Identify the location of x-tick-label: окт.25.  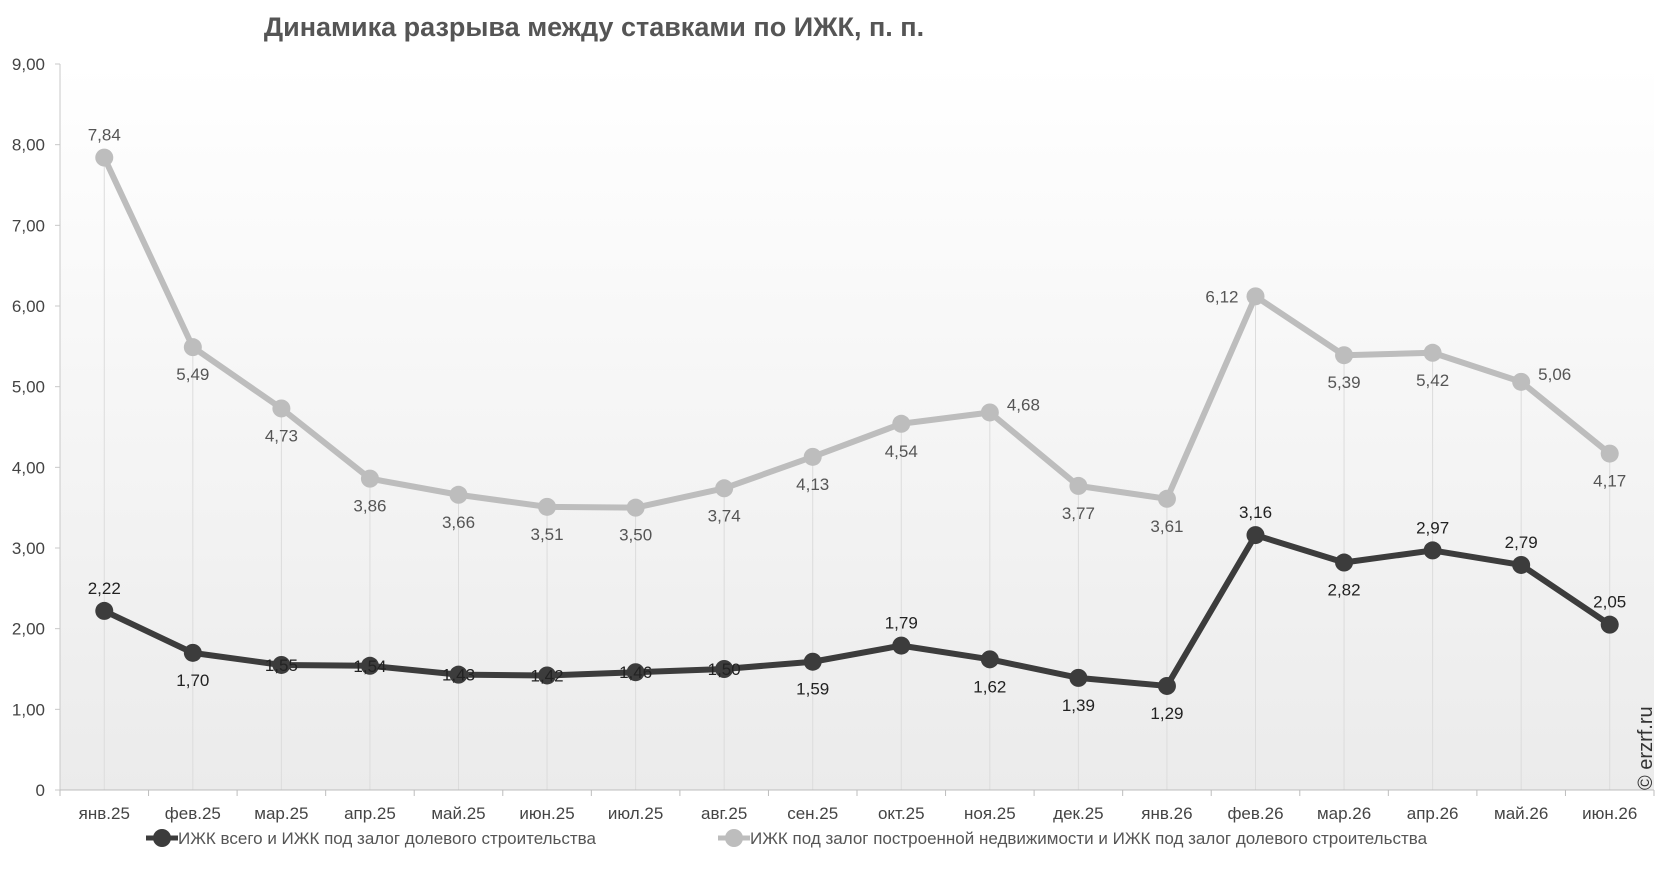
(901, 813).